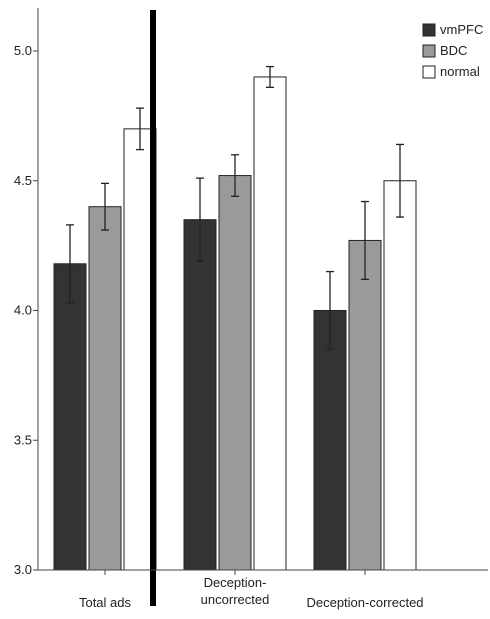 The image size is (490, 619). What do you see at coordinates (23, 439) in the screenshot?
I see `y-tick-label: 3.5` at bounding box center [23, 439].